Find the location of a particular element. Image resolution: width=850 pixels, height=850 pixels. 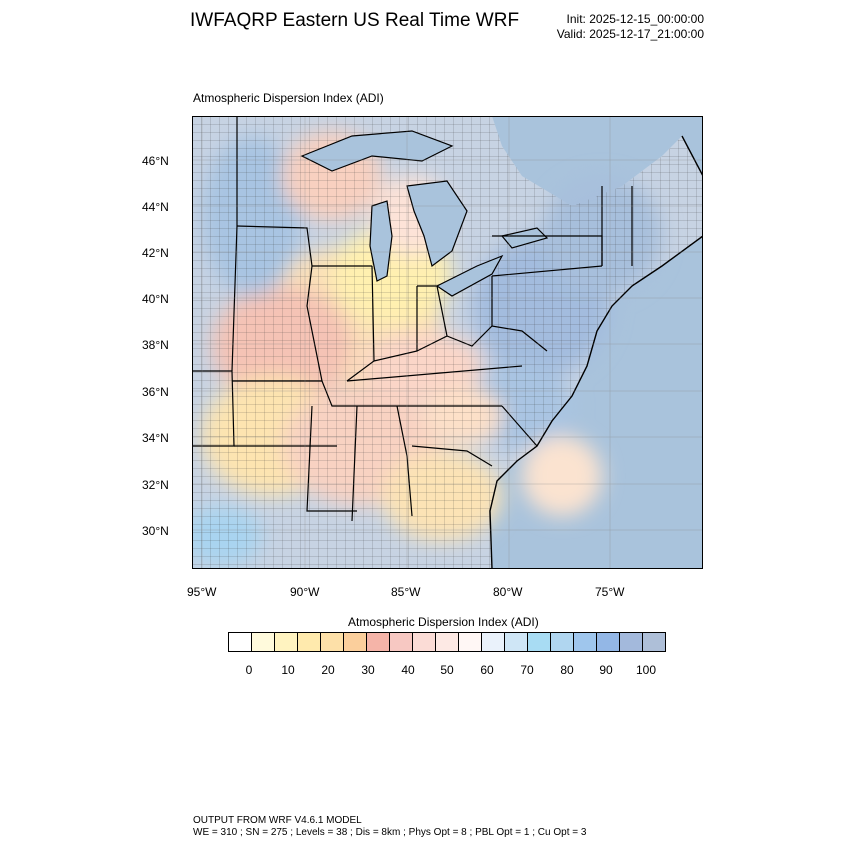

valid-time: Valid: 2025-12-17_21:00:00 is located at coordinates (630, 34).